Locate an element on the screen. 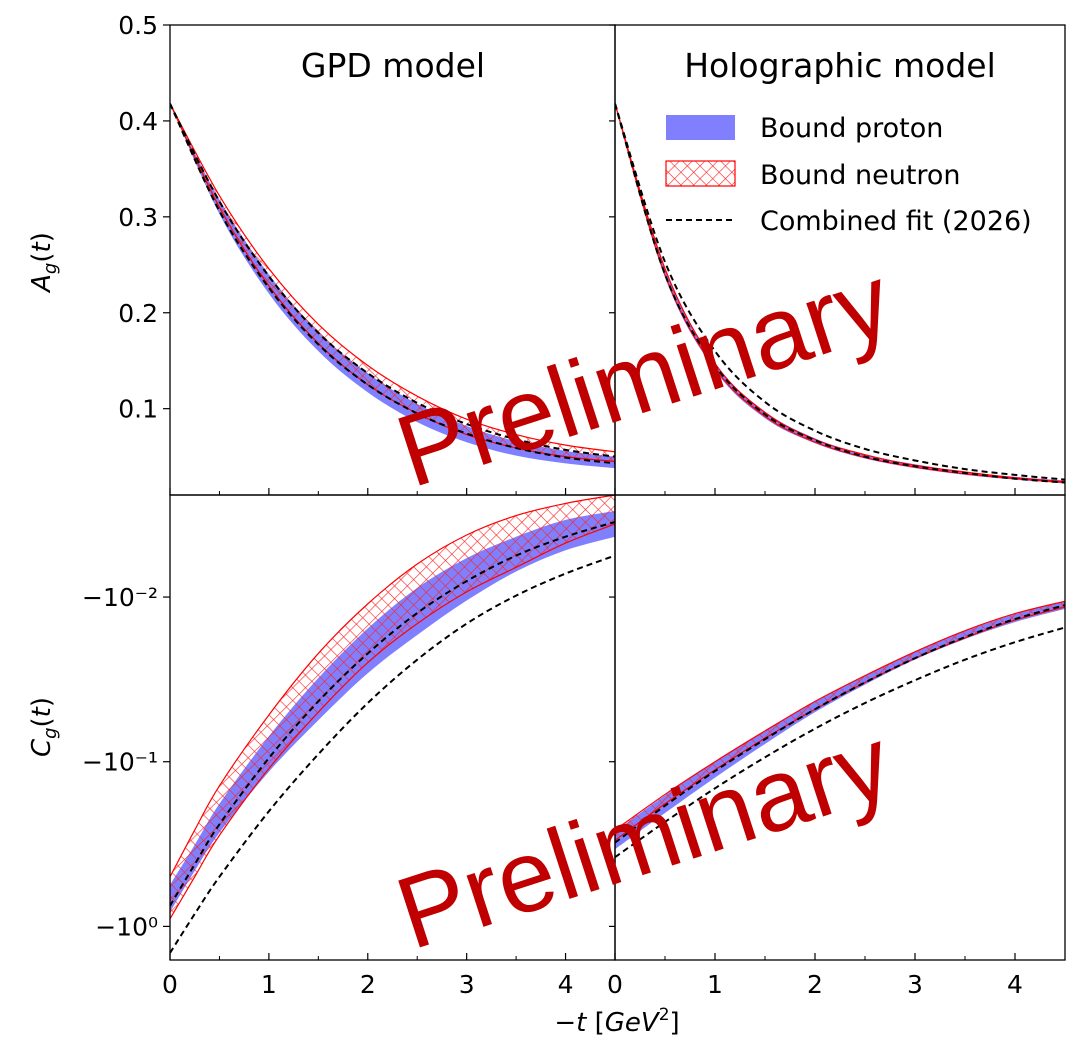 This screenshot has width=1084, height=1041. panel-title-gpd: GPD model is located at coordinates (393, 65).